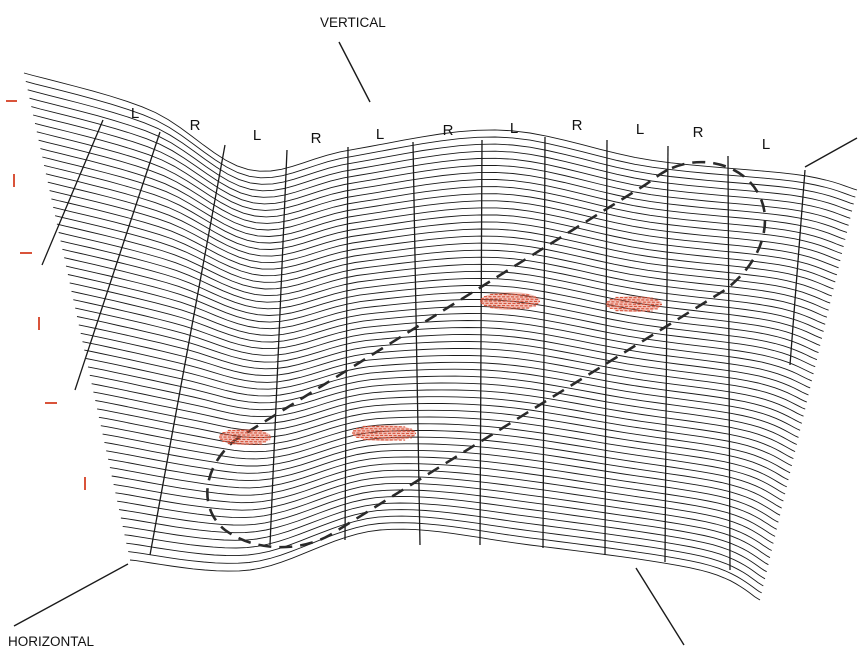  What do you see at coordinates (46, 295) in the screenshot?
I see `left-edge-ticks` at bounding box center [46, 295].